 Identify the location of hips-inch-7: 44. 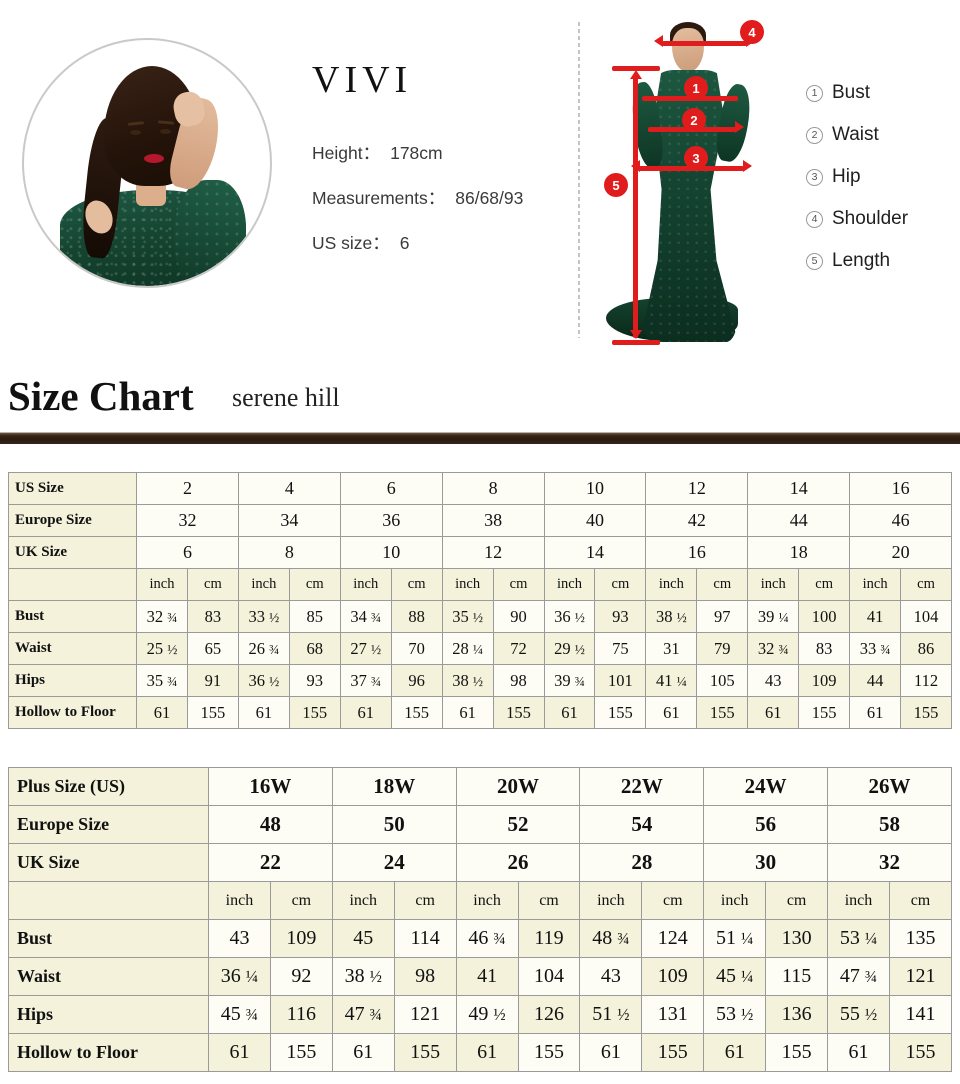
(875, 680).